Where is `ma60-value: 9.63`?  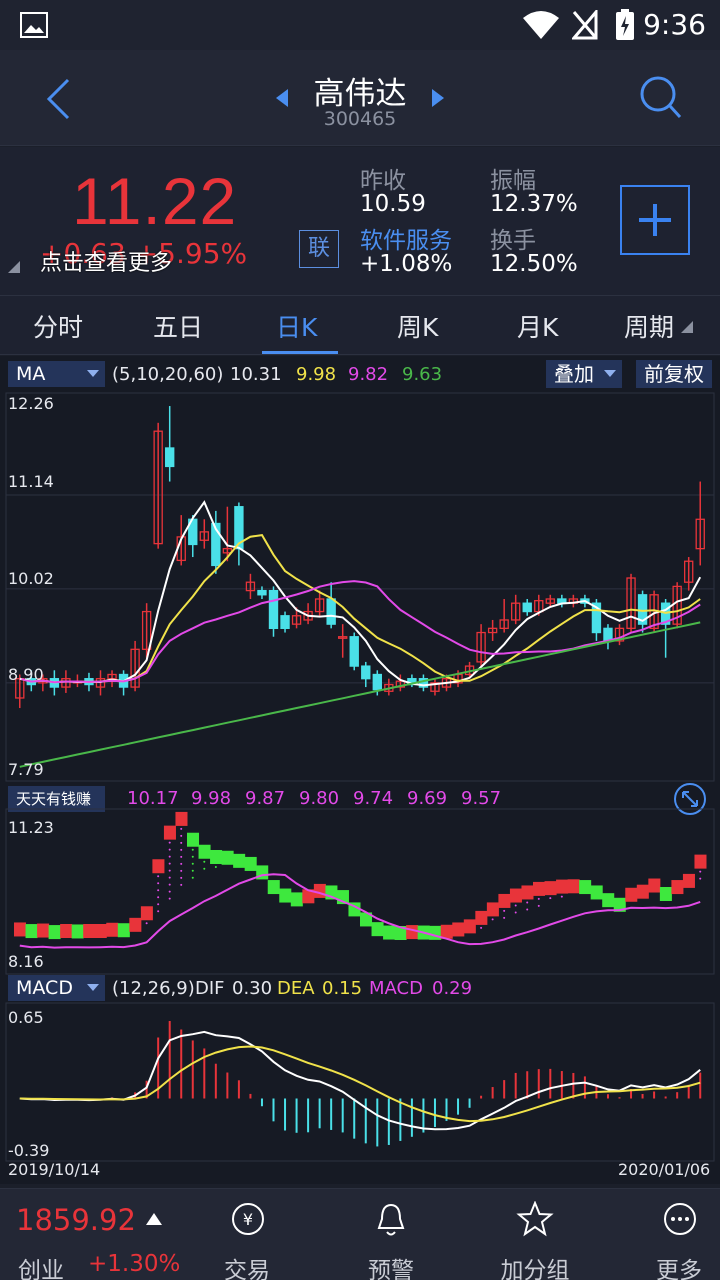 ma60-value: 9.63 is located at coordinates (422, 374).